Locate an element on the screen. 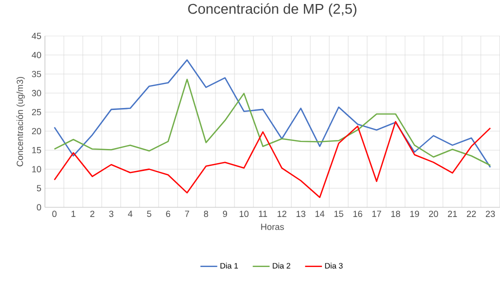 This screenshot has width=500, height=293. x-tick-label: 0 is located at coordinates (54, 214).